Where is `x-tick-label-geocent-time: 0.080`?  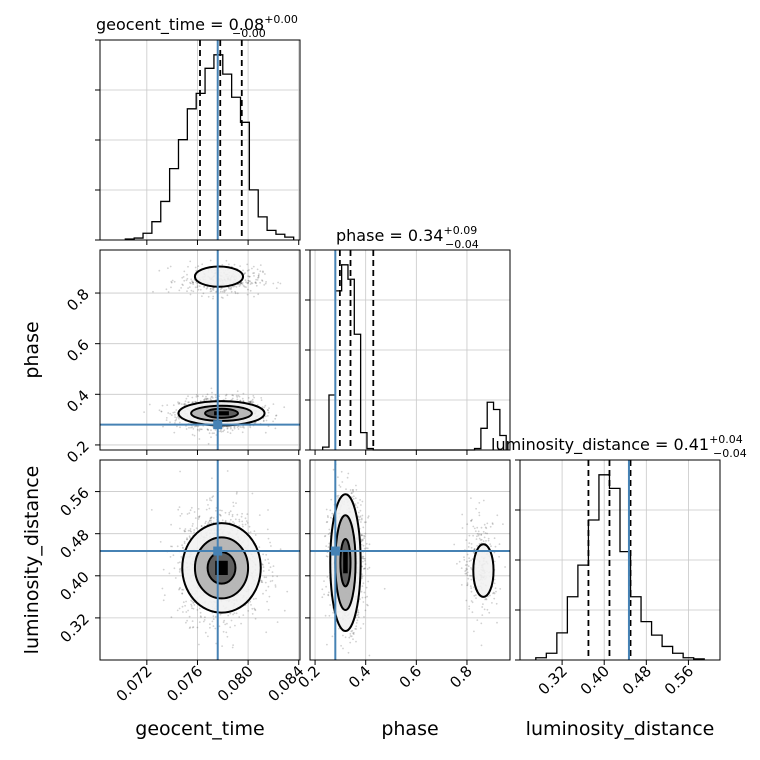
x-tick-label-geocent-time: 0.080 is located at coordinates (235, 683).